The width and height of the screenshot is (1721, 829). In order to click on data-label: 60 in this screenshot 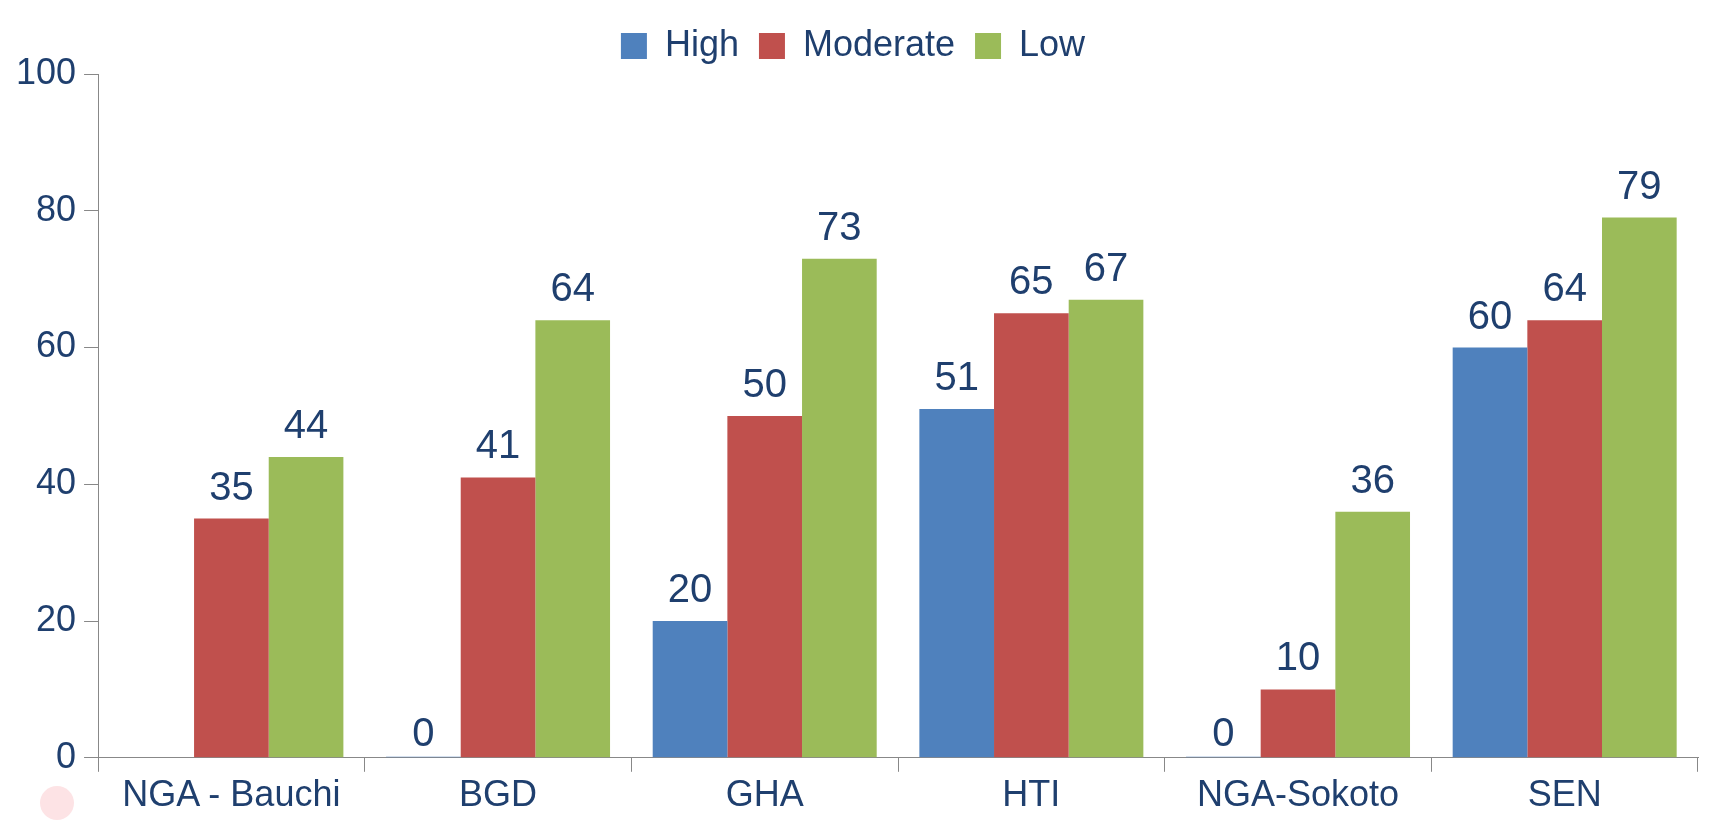, I will do `click(1490, 314)`.